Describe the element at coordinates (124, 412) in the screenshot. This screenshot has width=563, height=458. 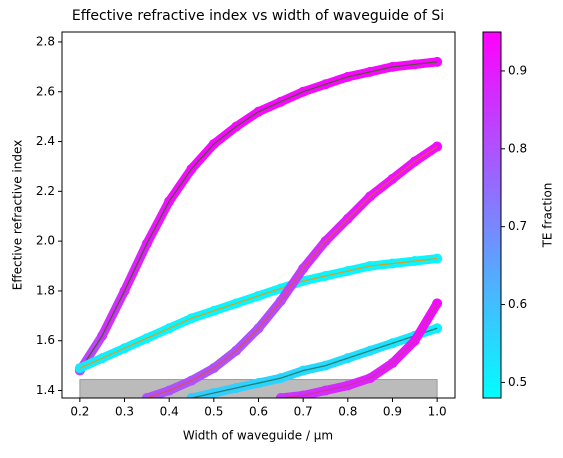
I see `x-tick-label: 0.3` at that location.